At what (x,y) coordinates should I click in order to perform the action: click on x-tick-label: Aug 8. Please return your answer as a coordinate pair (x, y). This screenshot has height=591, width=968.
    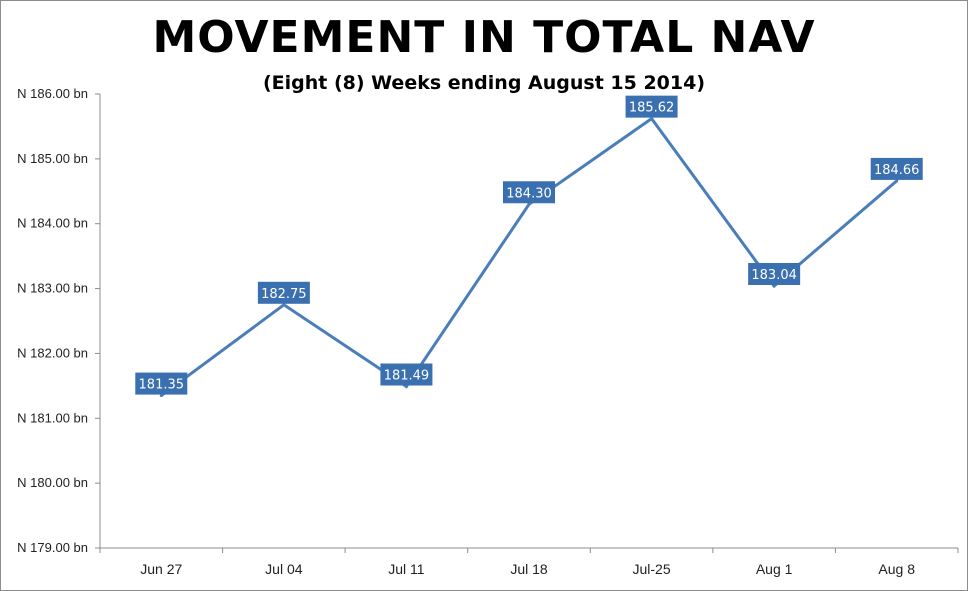
    Looking at the image, I should click on (896, 569).